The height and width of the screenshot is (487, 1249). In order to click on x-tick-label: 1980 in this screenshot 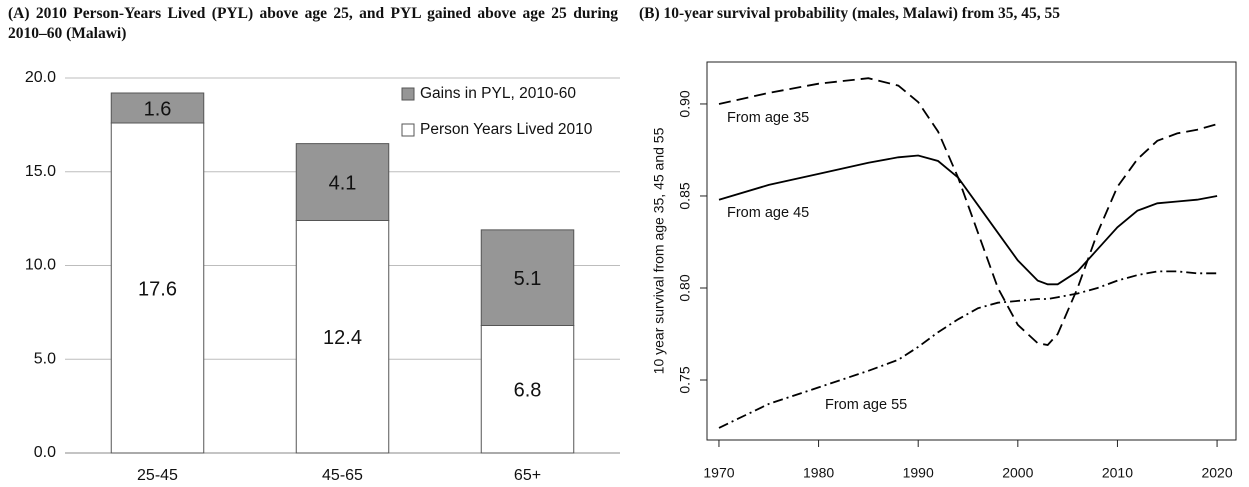, I will do `click(818, 473)`.